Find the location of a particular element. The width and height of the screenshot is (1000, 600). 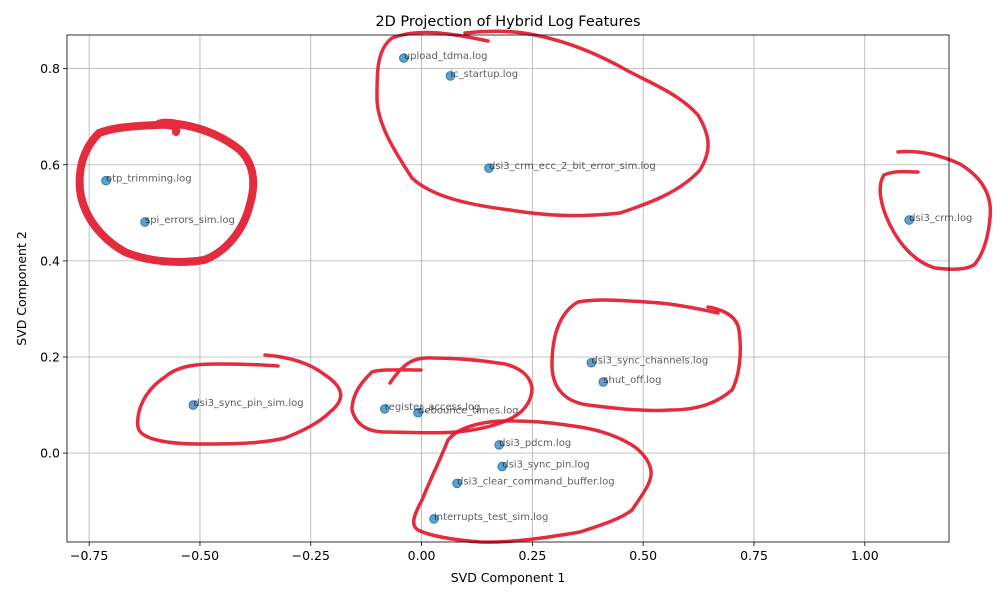

point-label: dsi3_sync_pin_sim.log is located at coordinates (248, 403).